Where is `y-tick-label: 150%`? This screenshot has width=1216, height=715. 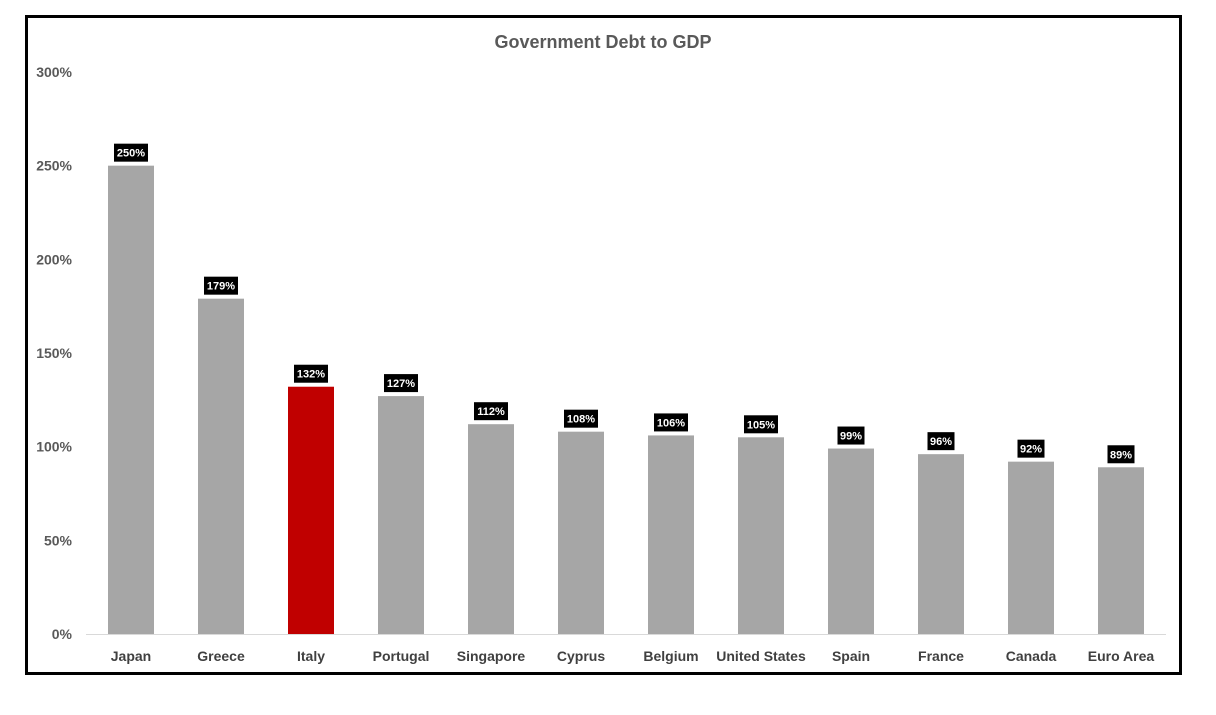
y-tick-label: 150% is located at coordinates (54, 353).